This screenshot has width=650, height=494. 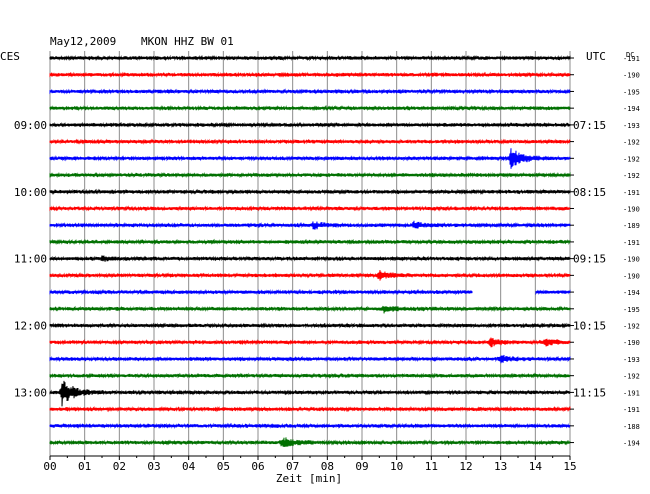 I want to click on x-tick-label: 11, so click(x=431, y=466).